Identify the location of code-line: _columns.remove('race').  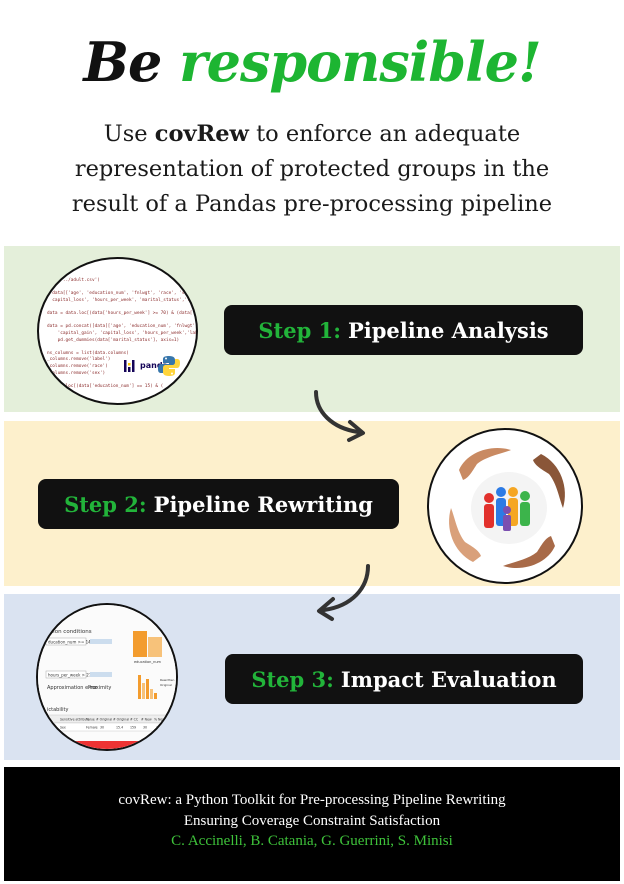
(77, 366).